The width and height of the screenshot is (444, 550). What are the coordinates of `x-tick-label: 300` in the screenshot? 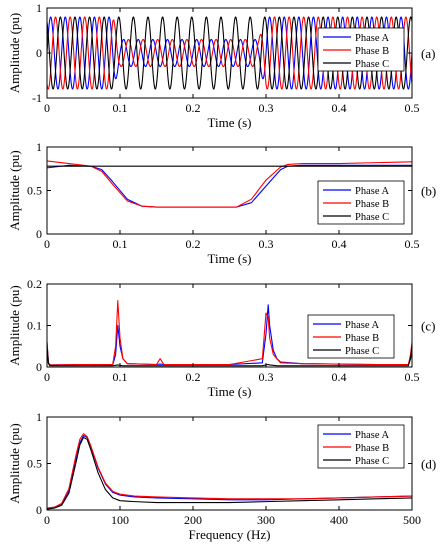 It's located at (266, 520).